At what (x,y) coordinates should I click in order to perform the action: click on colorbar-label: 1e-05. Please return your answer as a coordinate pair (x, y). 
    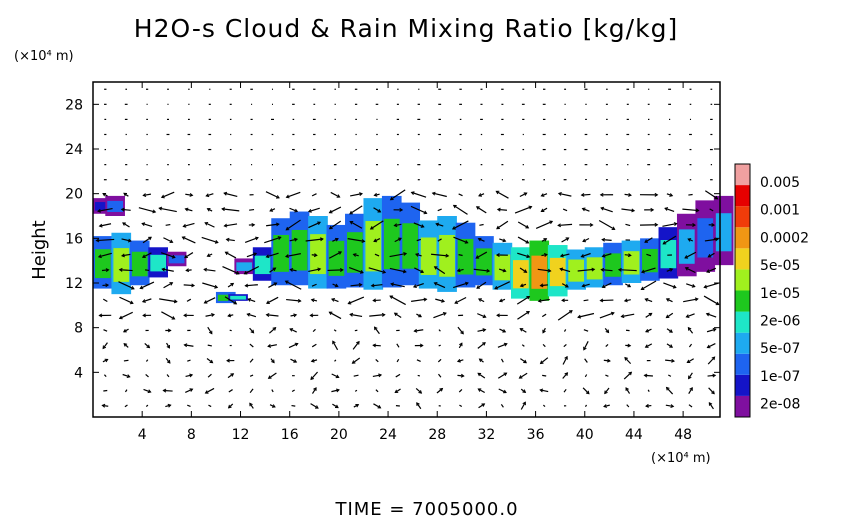
    Looking at the image, I should click on (780, 294).